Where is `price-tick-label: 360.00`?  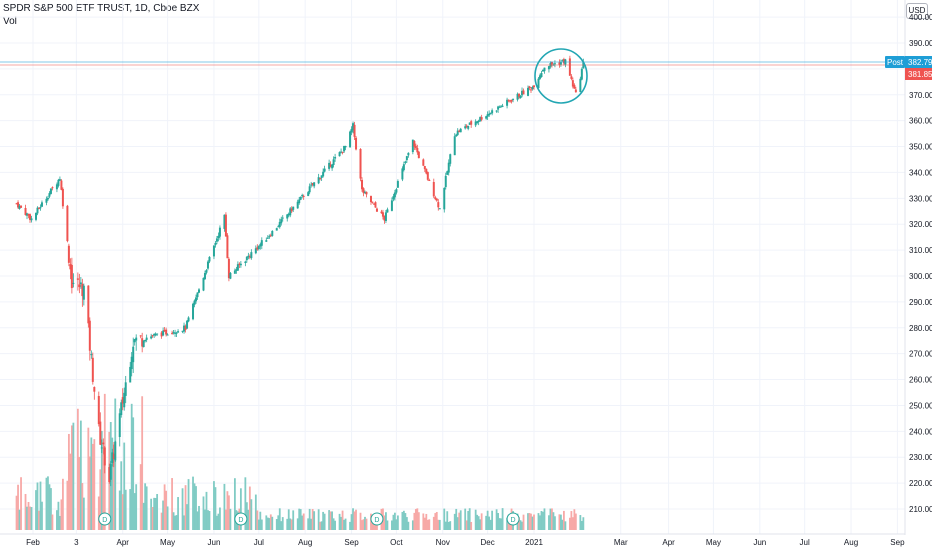 price-tick-label: 360.00 is located at coordinates (920, 121).